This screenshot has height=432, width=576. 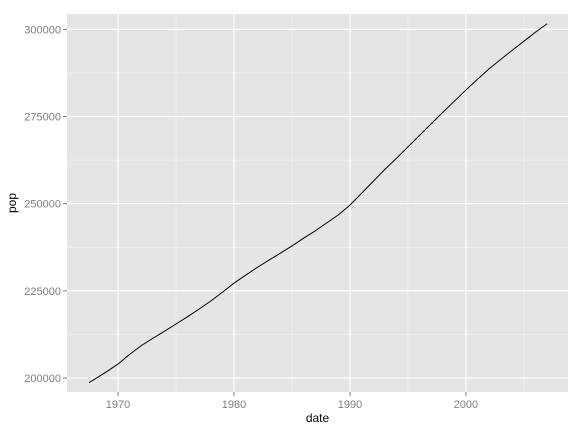 I want to click on x-axis-ticks: 1970 1980 1990 2000, so click(x=292, y=401).